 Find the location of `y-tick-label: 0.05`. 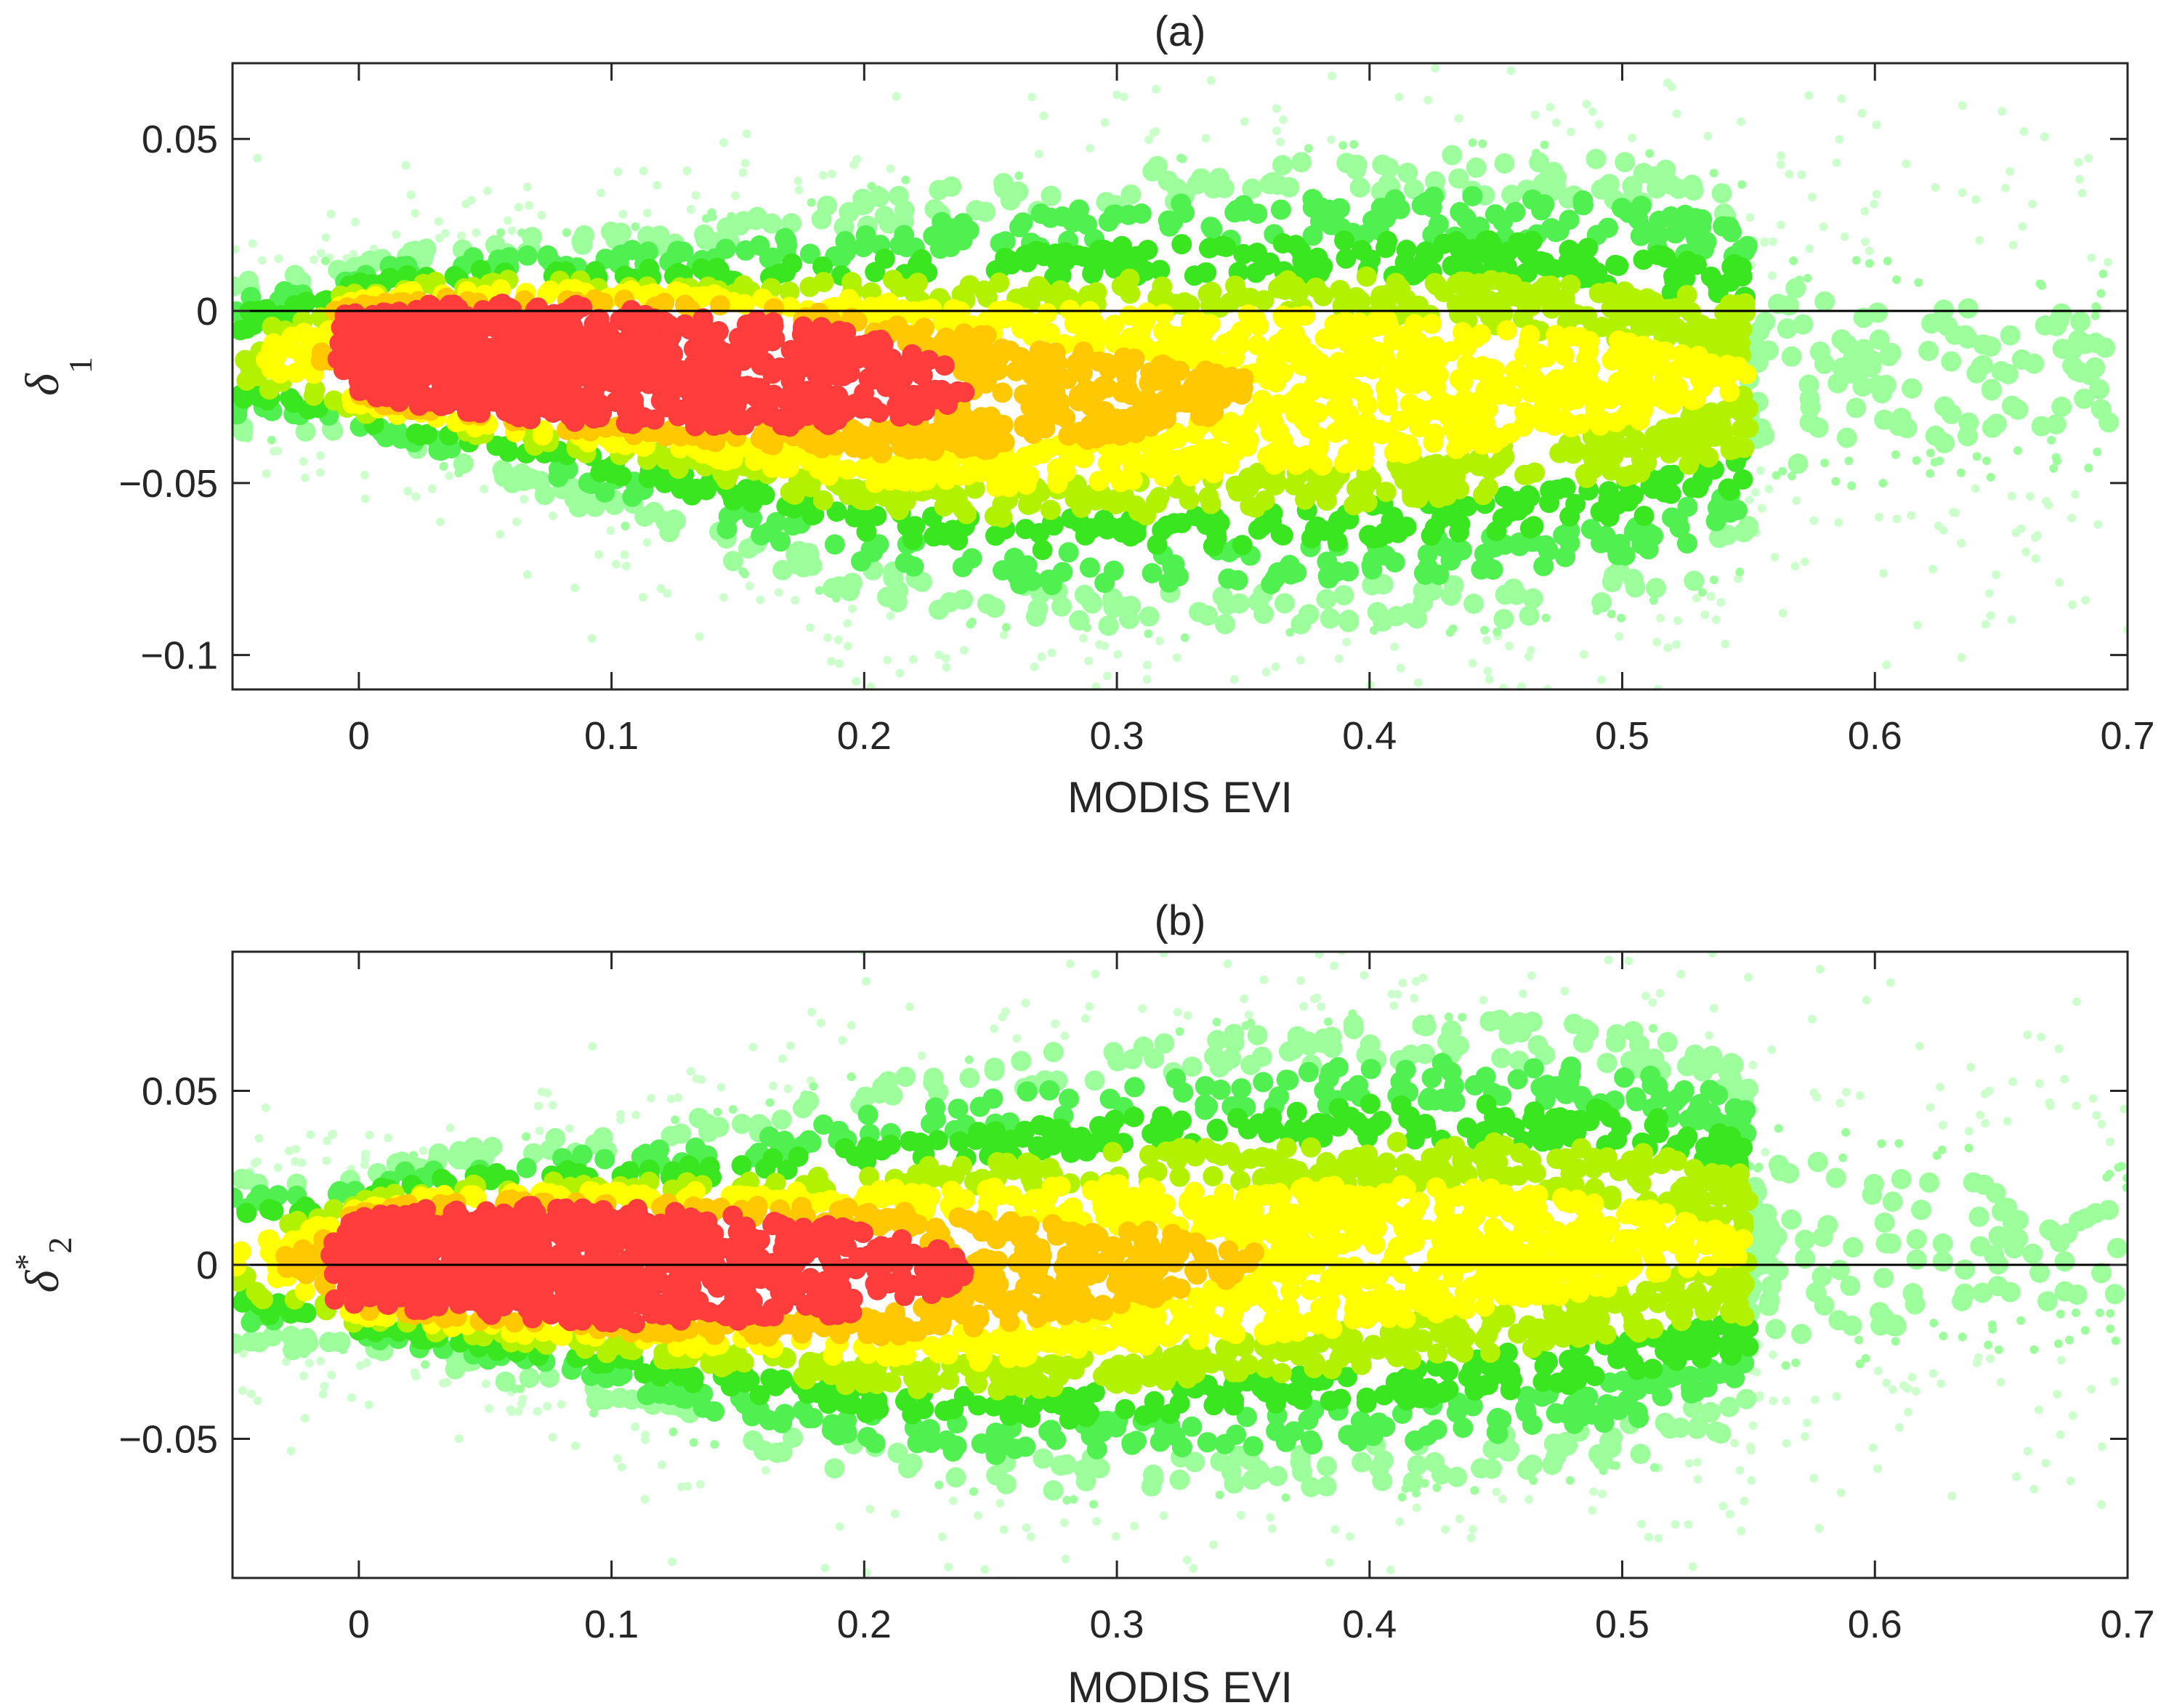

y-tick-label: 0.05 is located at coordinates (180, 139).